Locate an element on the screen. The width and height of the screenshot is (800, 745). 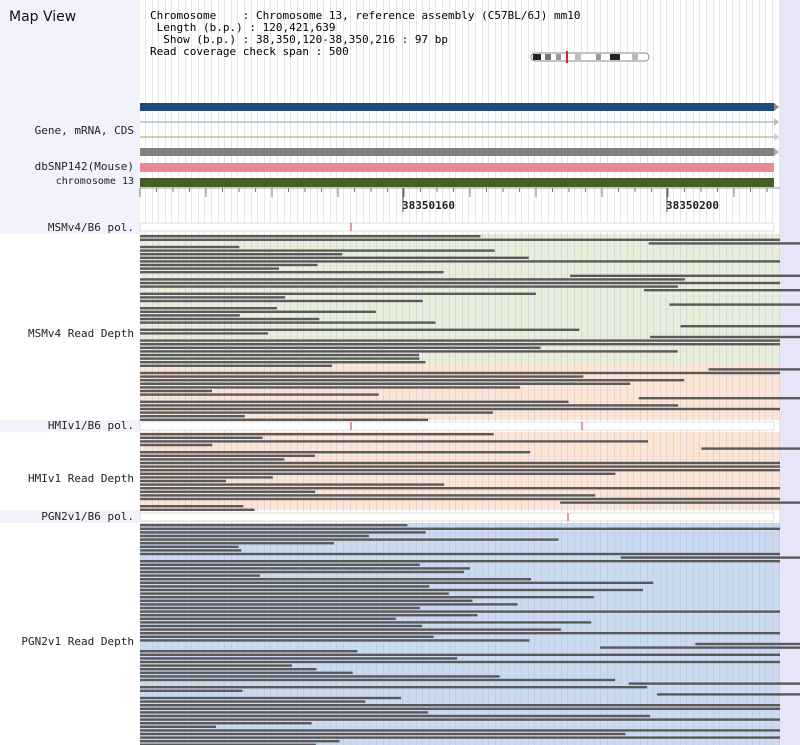
track-label-pgn-pol: PGN2v1/B6 pol. is located at coordinates (87, 516).